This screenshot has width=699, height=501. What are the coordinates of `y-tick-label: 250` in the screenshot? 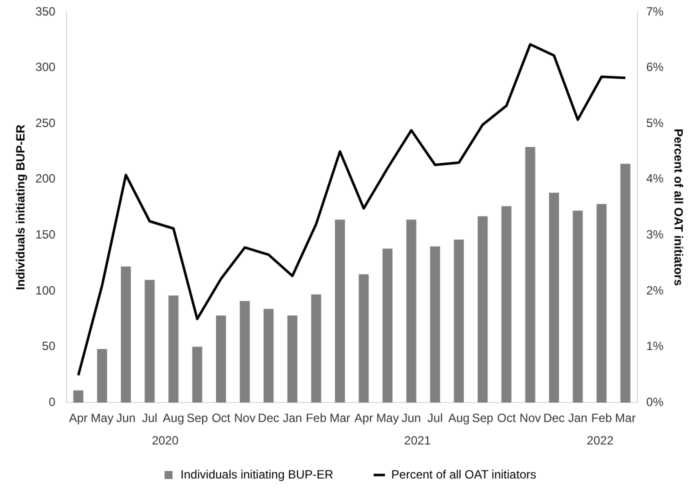 It's located at (45, 123).